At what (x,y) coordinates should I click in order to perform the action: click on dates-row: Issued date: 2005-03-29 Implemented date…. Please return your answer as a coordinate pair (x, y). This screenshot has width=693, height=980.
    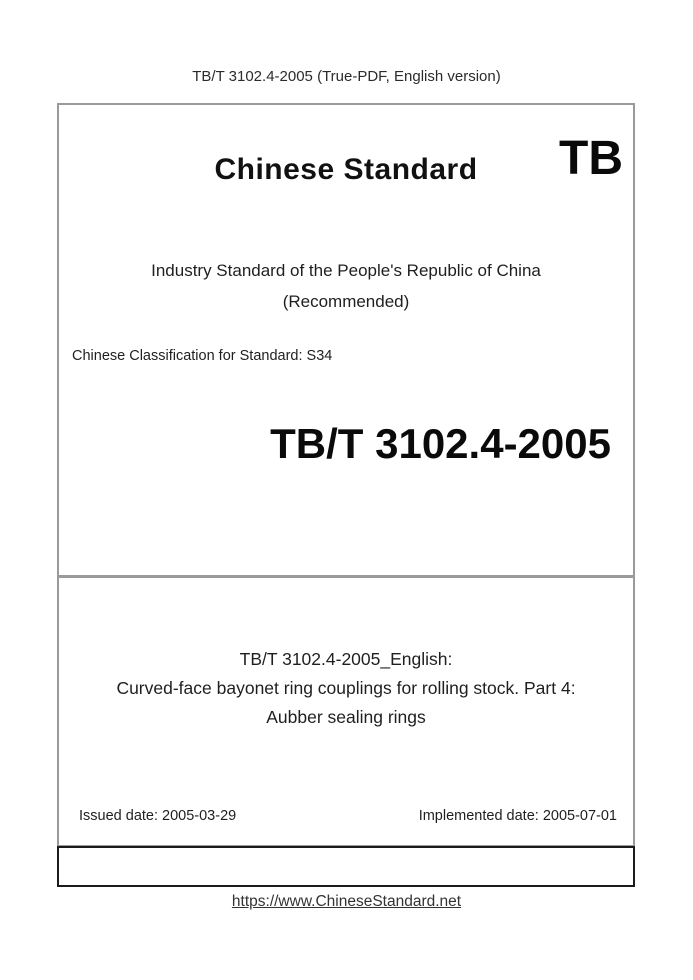
    Looking at the image, I should click on (346, 816).